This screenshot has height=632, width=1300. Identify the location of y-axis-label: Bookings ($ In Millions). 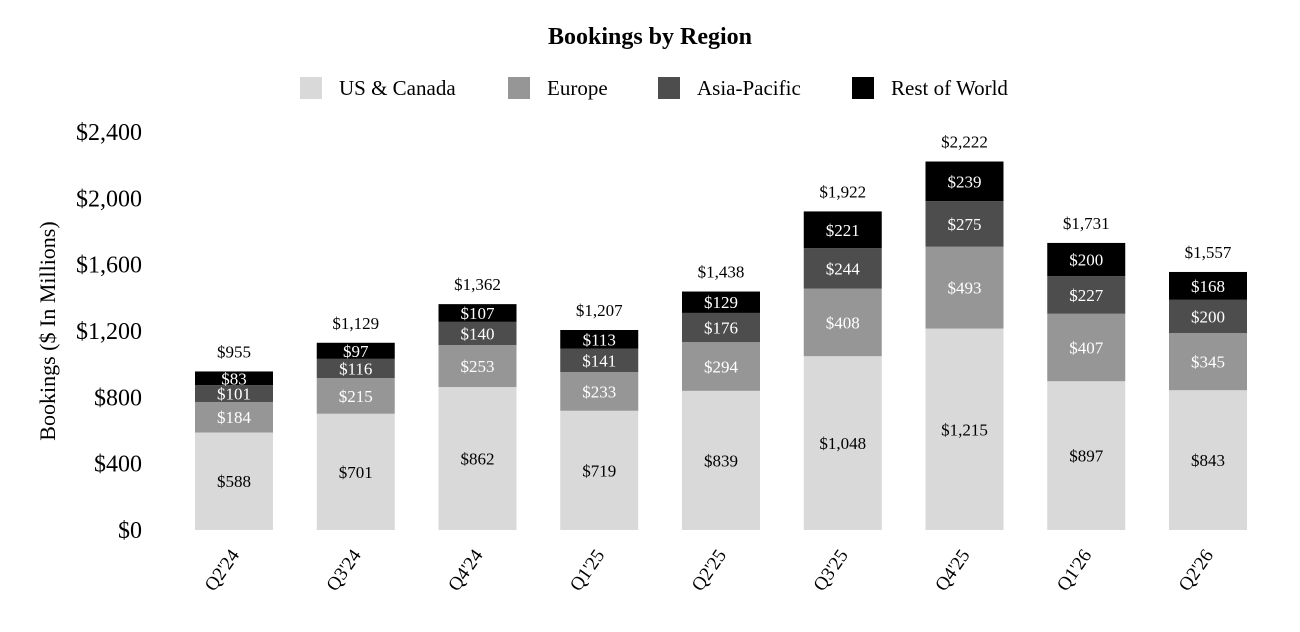
(47, 330).